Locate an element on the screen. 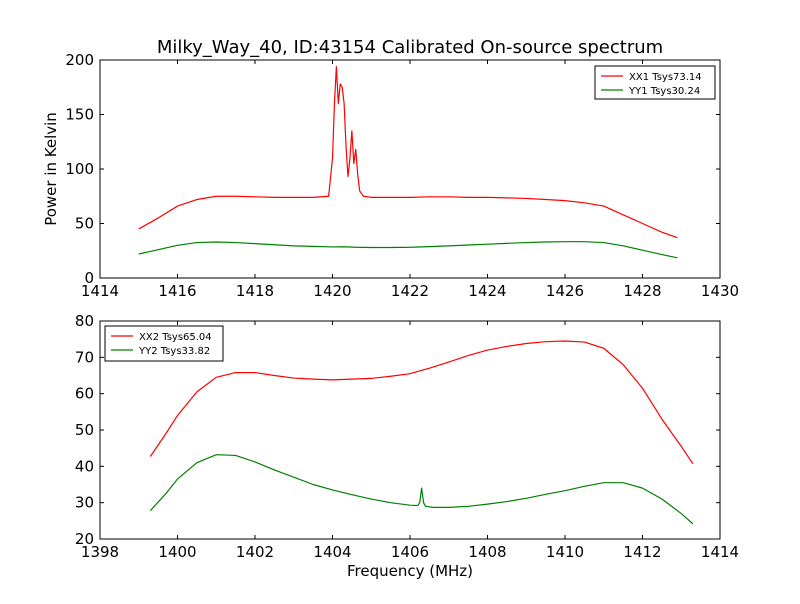  chart-1-series-line-yy is located at coordinates (408, 250).